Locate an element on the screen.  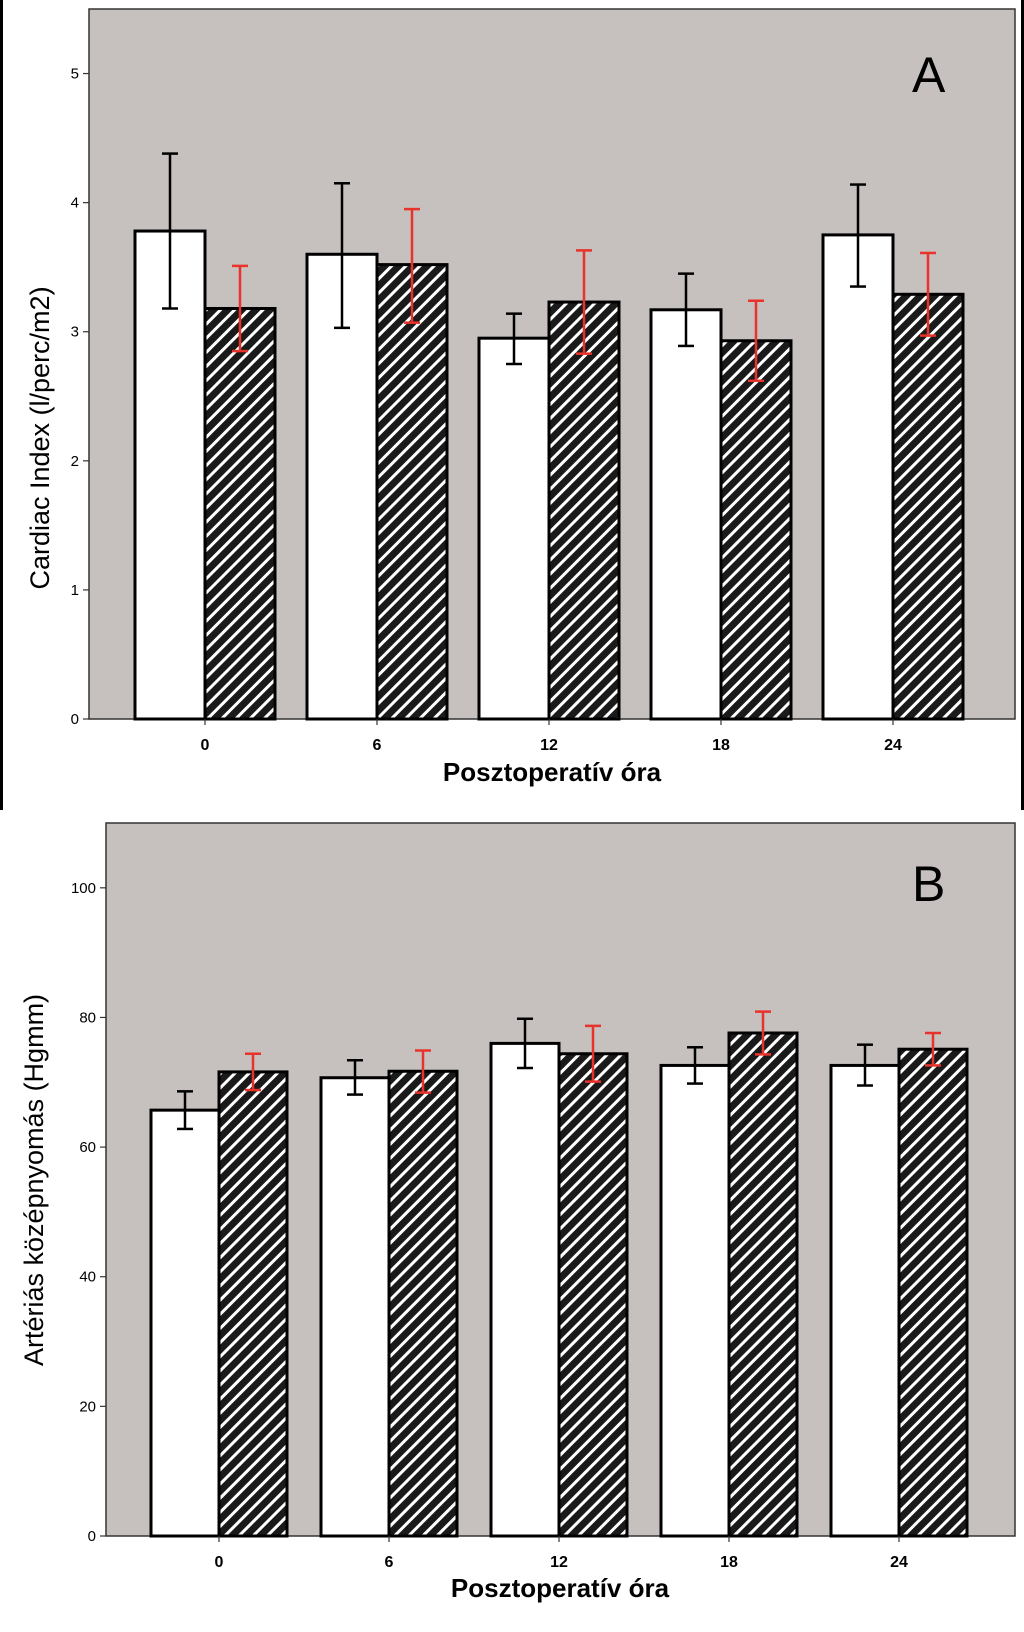
y-tick-label-b-4: 80 is located at coordinates (87, 1017).